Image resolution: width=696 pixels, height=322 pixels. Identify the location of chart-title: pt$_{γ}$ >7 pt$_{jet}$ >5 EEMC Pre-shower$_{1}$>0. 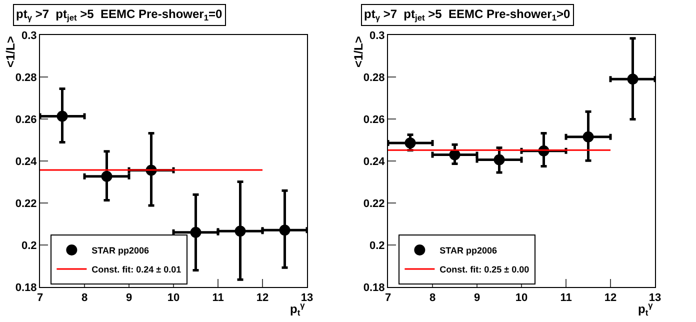
(467, 15).